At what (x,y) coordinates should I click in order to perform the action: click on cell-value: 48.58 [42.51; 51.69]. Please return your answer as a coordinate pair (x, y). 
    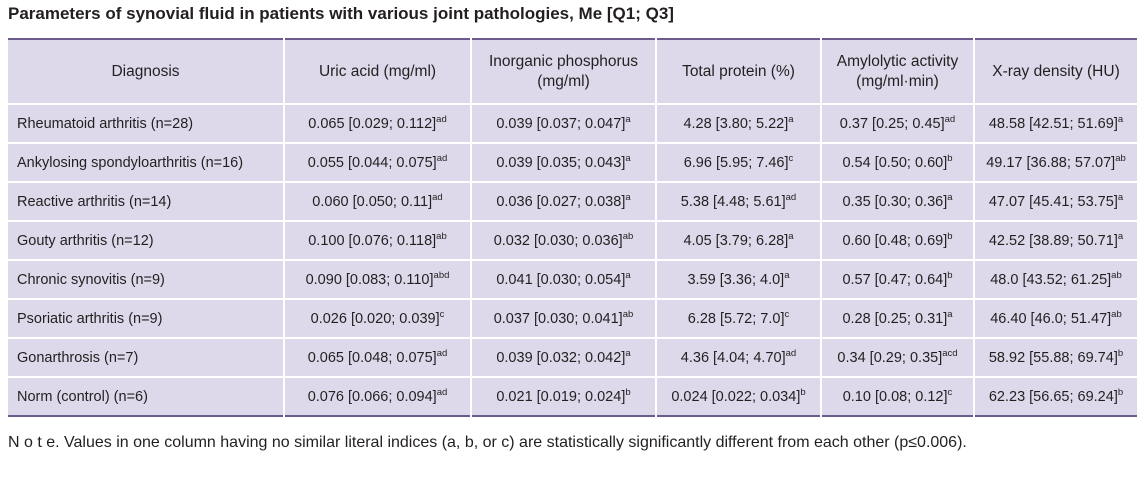
    Looking at the image, I should click on (1053, 123).